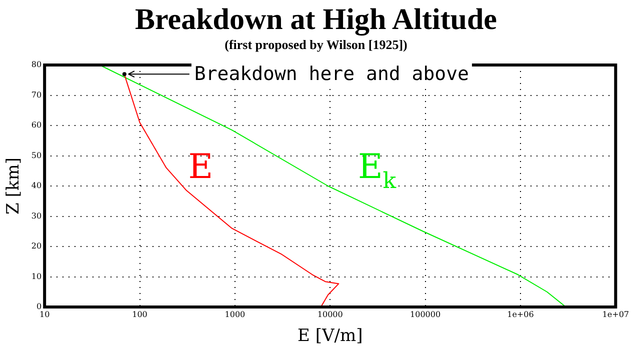 Image resolution: width=632 pixels, height=351 pixels. I want to click on x-tick-label: 1e+06, so click(520, 314).